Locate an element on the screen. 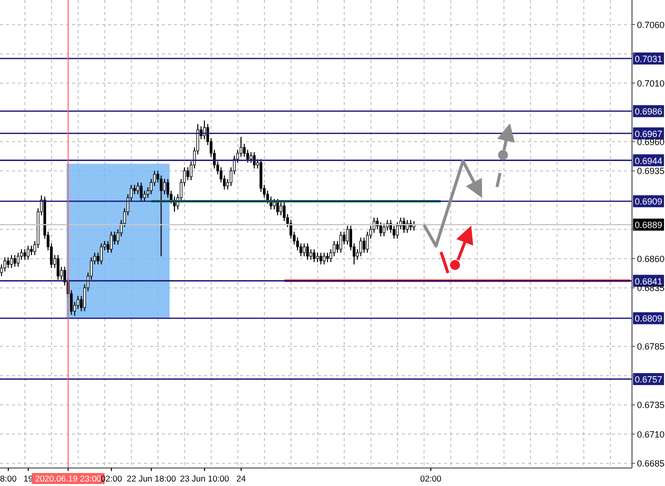  ref-line-label: 0.6889 is located at coordinates (648, 225).